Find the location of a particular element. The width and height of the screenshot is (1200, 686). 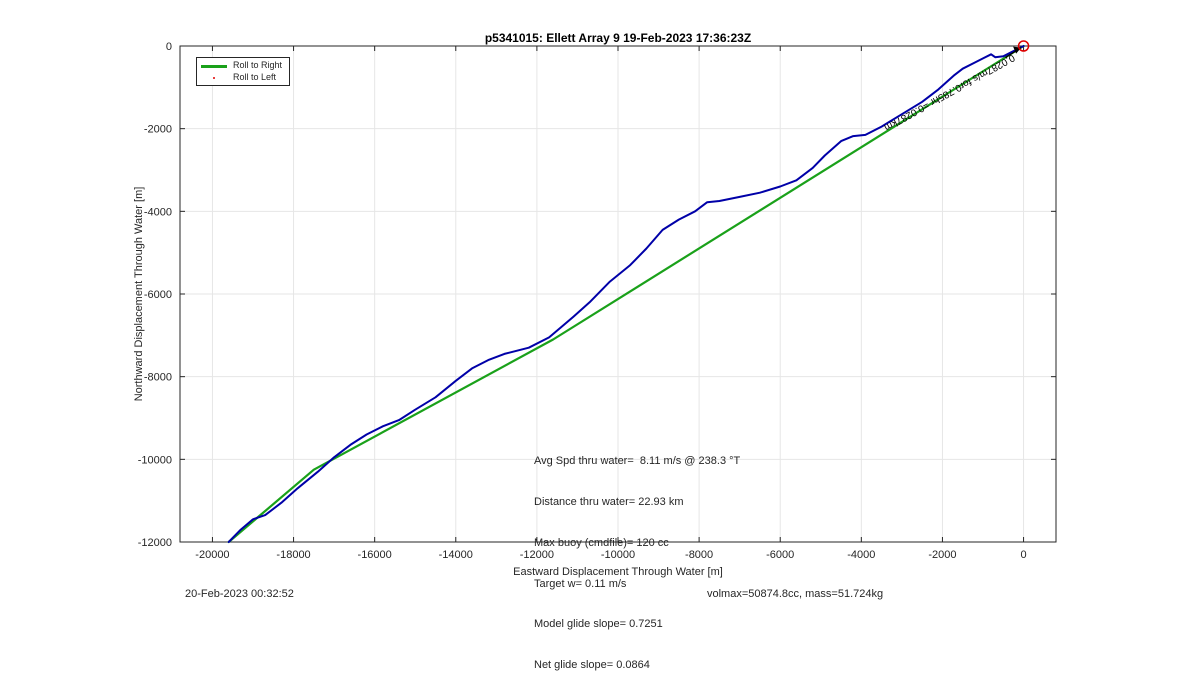

footer-mass-info: volmax=50874.8cc, mass=51.724kg is located at coordinates (795, 594).